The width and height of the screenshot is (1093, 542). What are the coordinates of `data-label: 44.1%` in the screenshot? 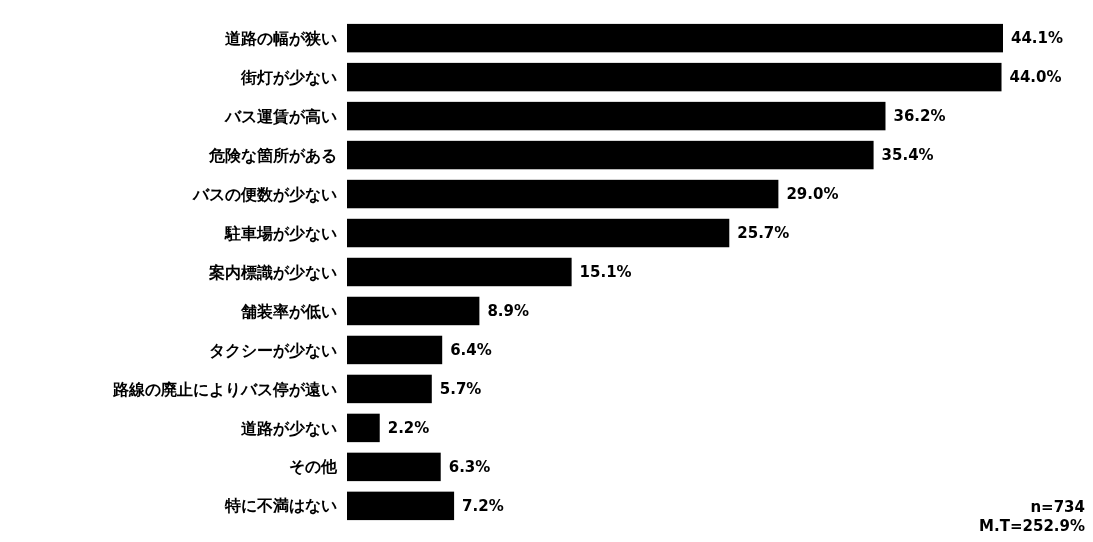 It's located at (1037, 38).